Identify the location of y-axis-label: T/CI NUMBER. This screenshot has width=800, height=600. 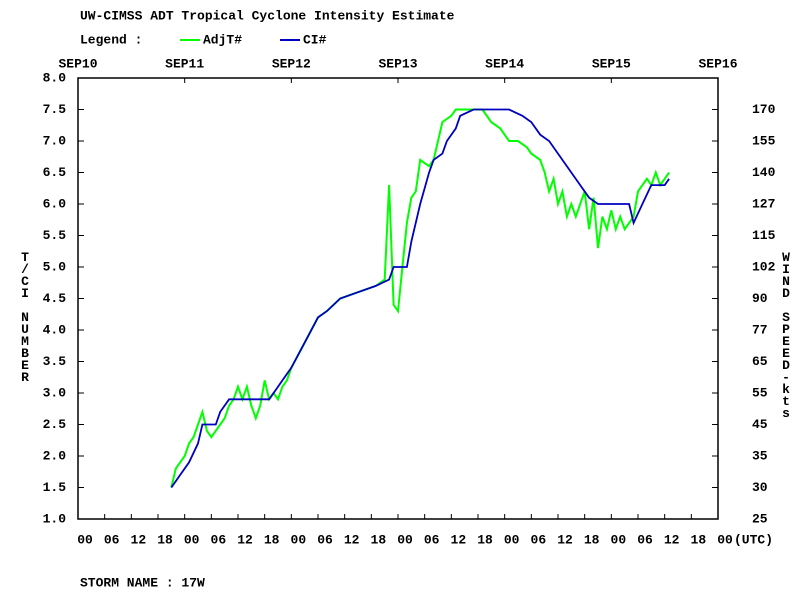
(25, 316).